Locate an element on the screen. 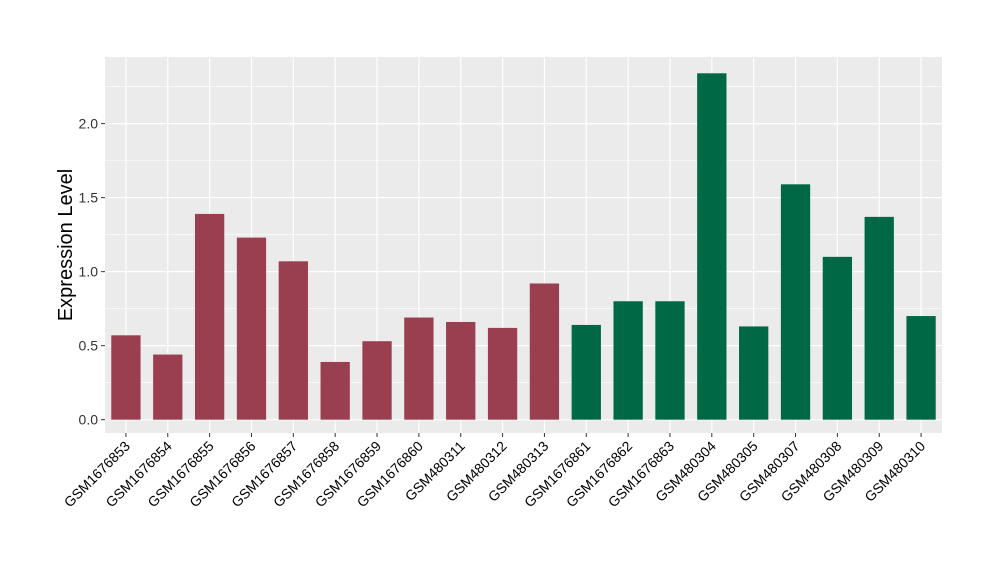 This screenshot has width=1000, height=585. bar-GSM1676854 is located at coordinates (168, 387).